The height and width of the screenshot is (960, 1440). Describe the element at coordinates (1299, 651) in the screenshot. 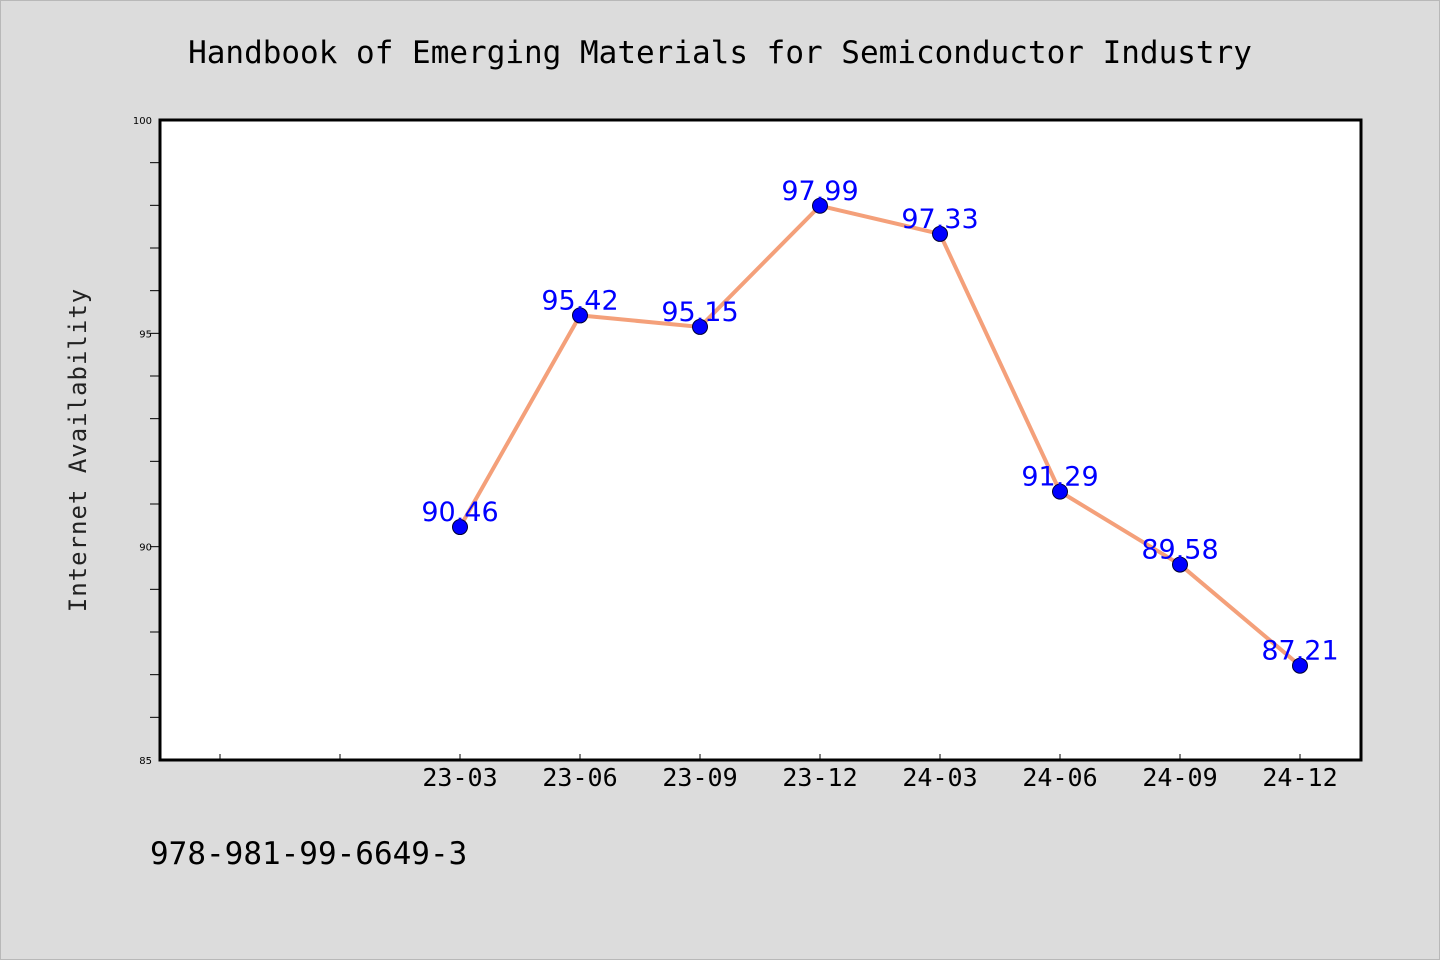

I see `data-point-label: 87.21` at that location.